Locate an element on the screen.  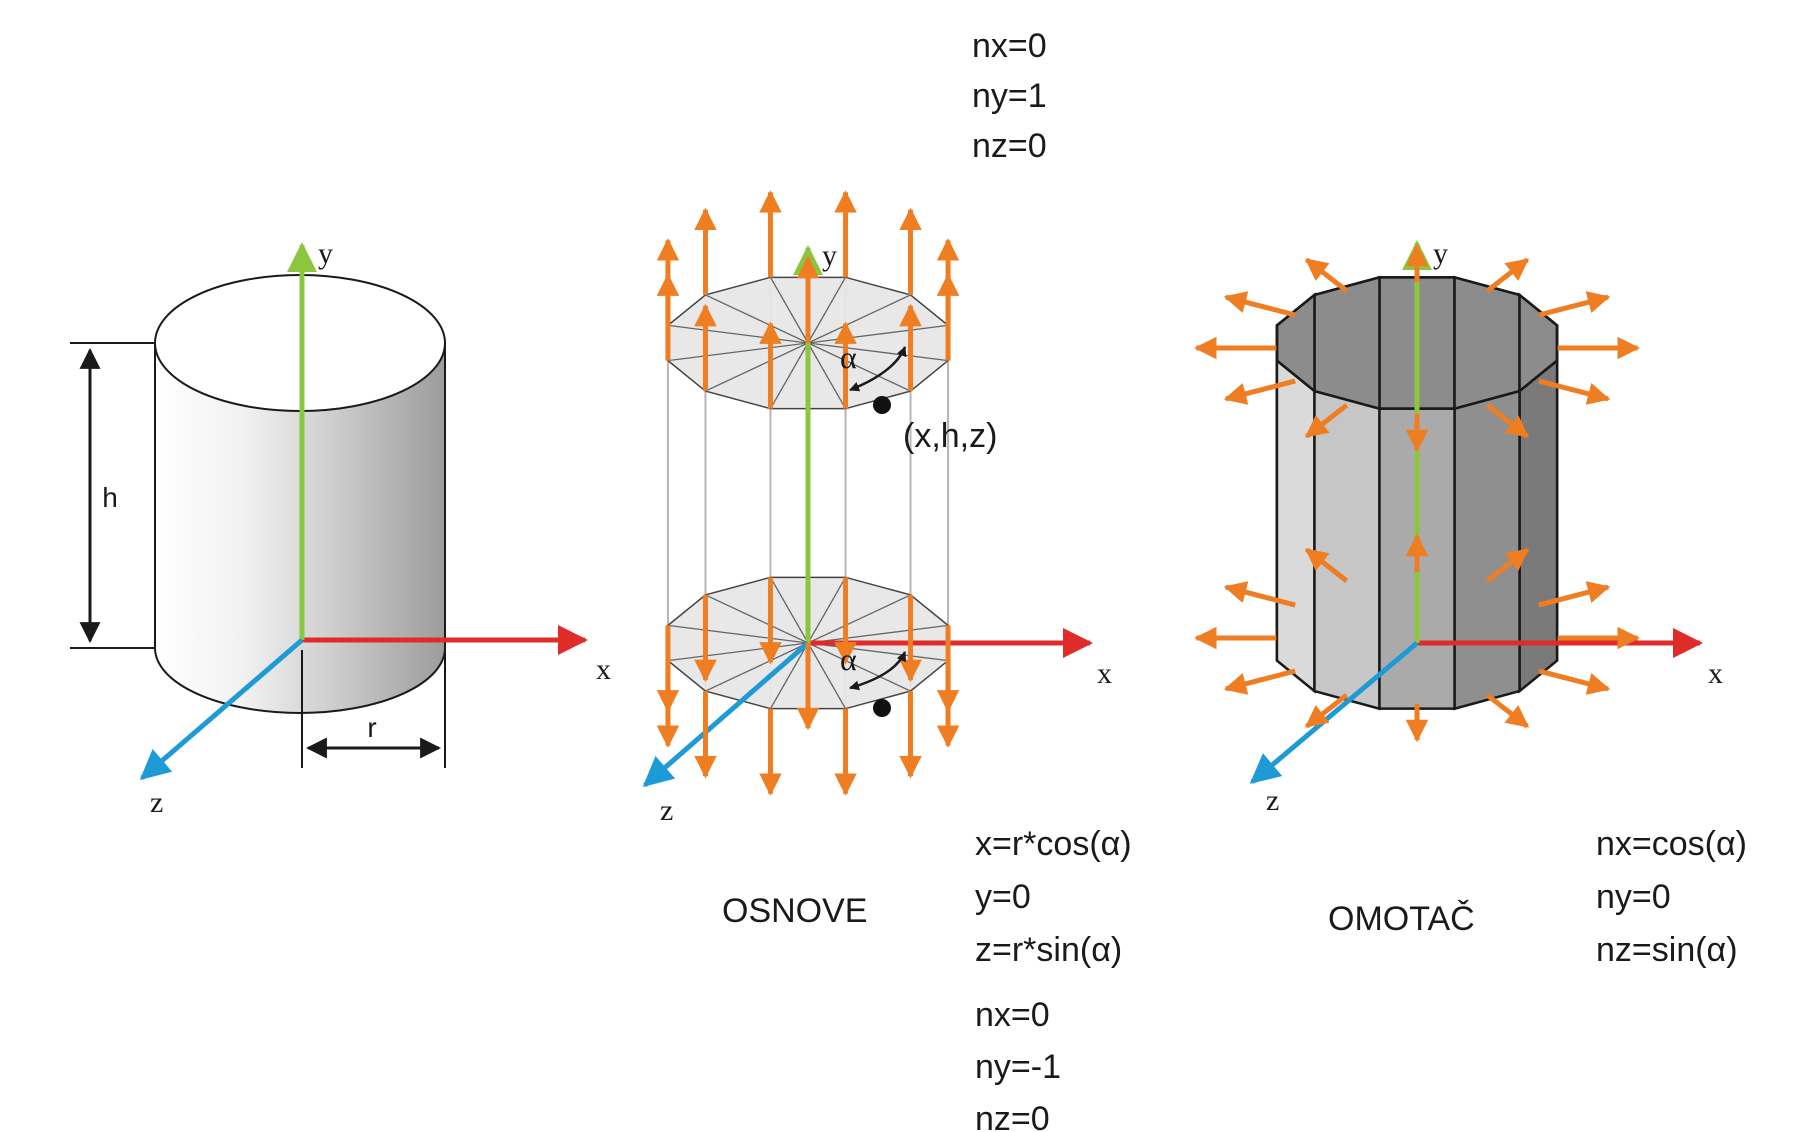
angle-arc-top is located at coordinates (878, 369).